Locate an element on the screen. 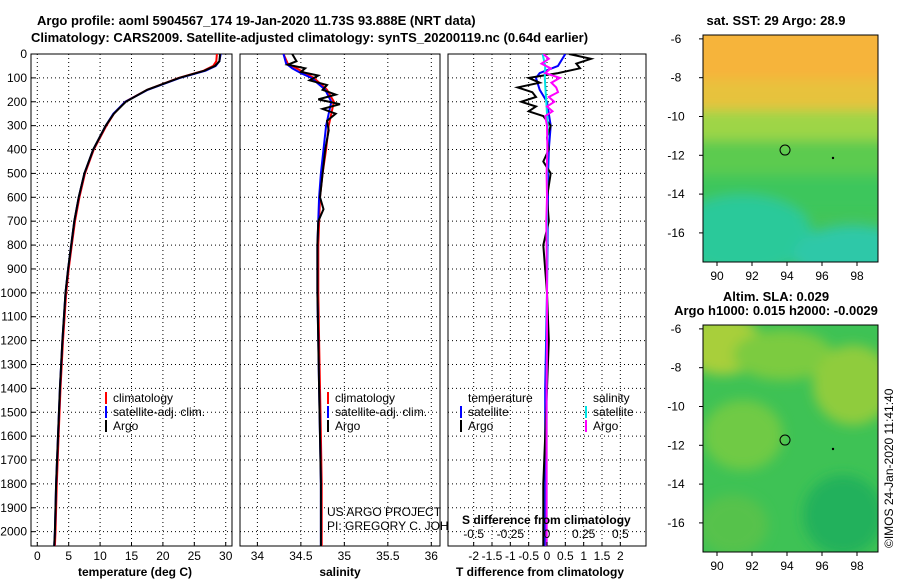 The width and height of the screenshot is (900, 580). depth-tick-label: 1400 is located at coordinates (13, 388).